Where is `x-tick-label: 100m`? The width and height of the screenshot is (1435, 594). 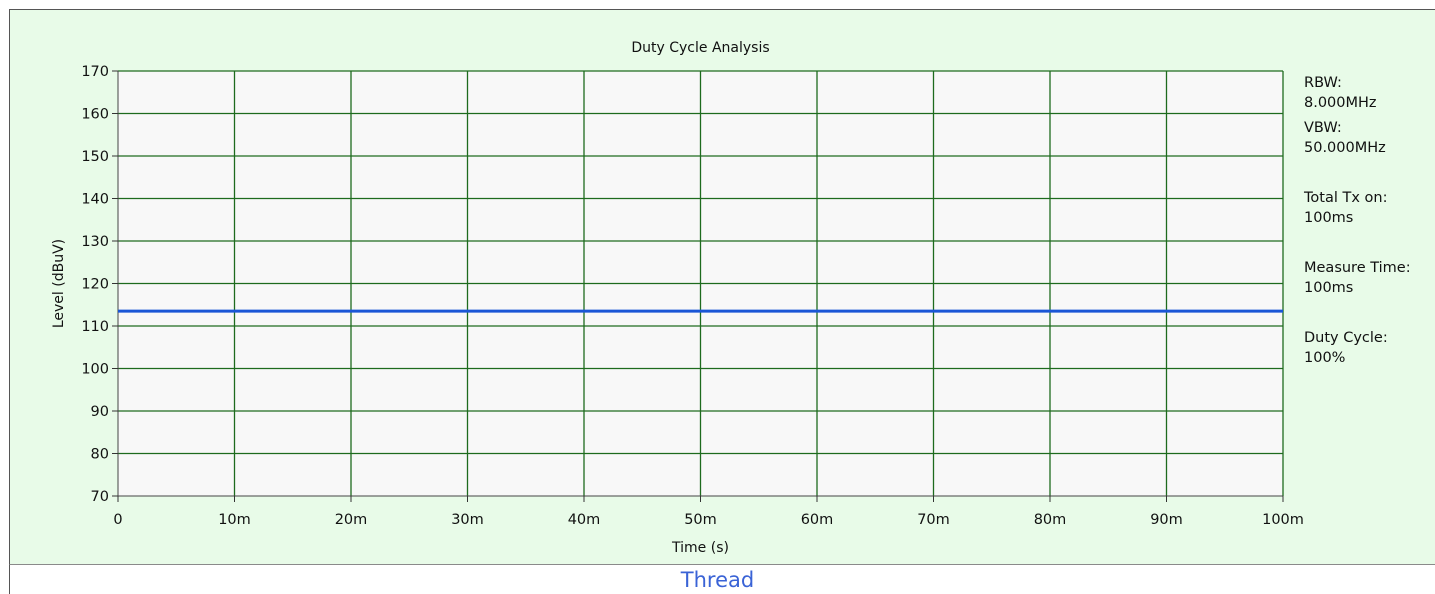
x-tick-label: 100m is located at coordinates (1283, 520).